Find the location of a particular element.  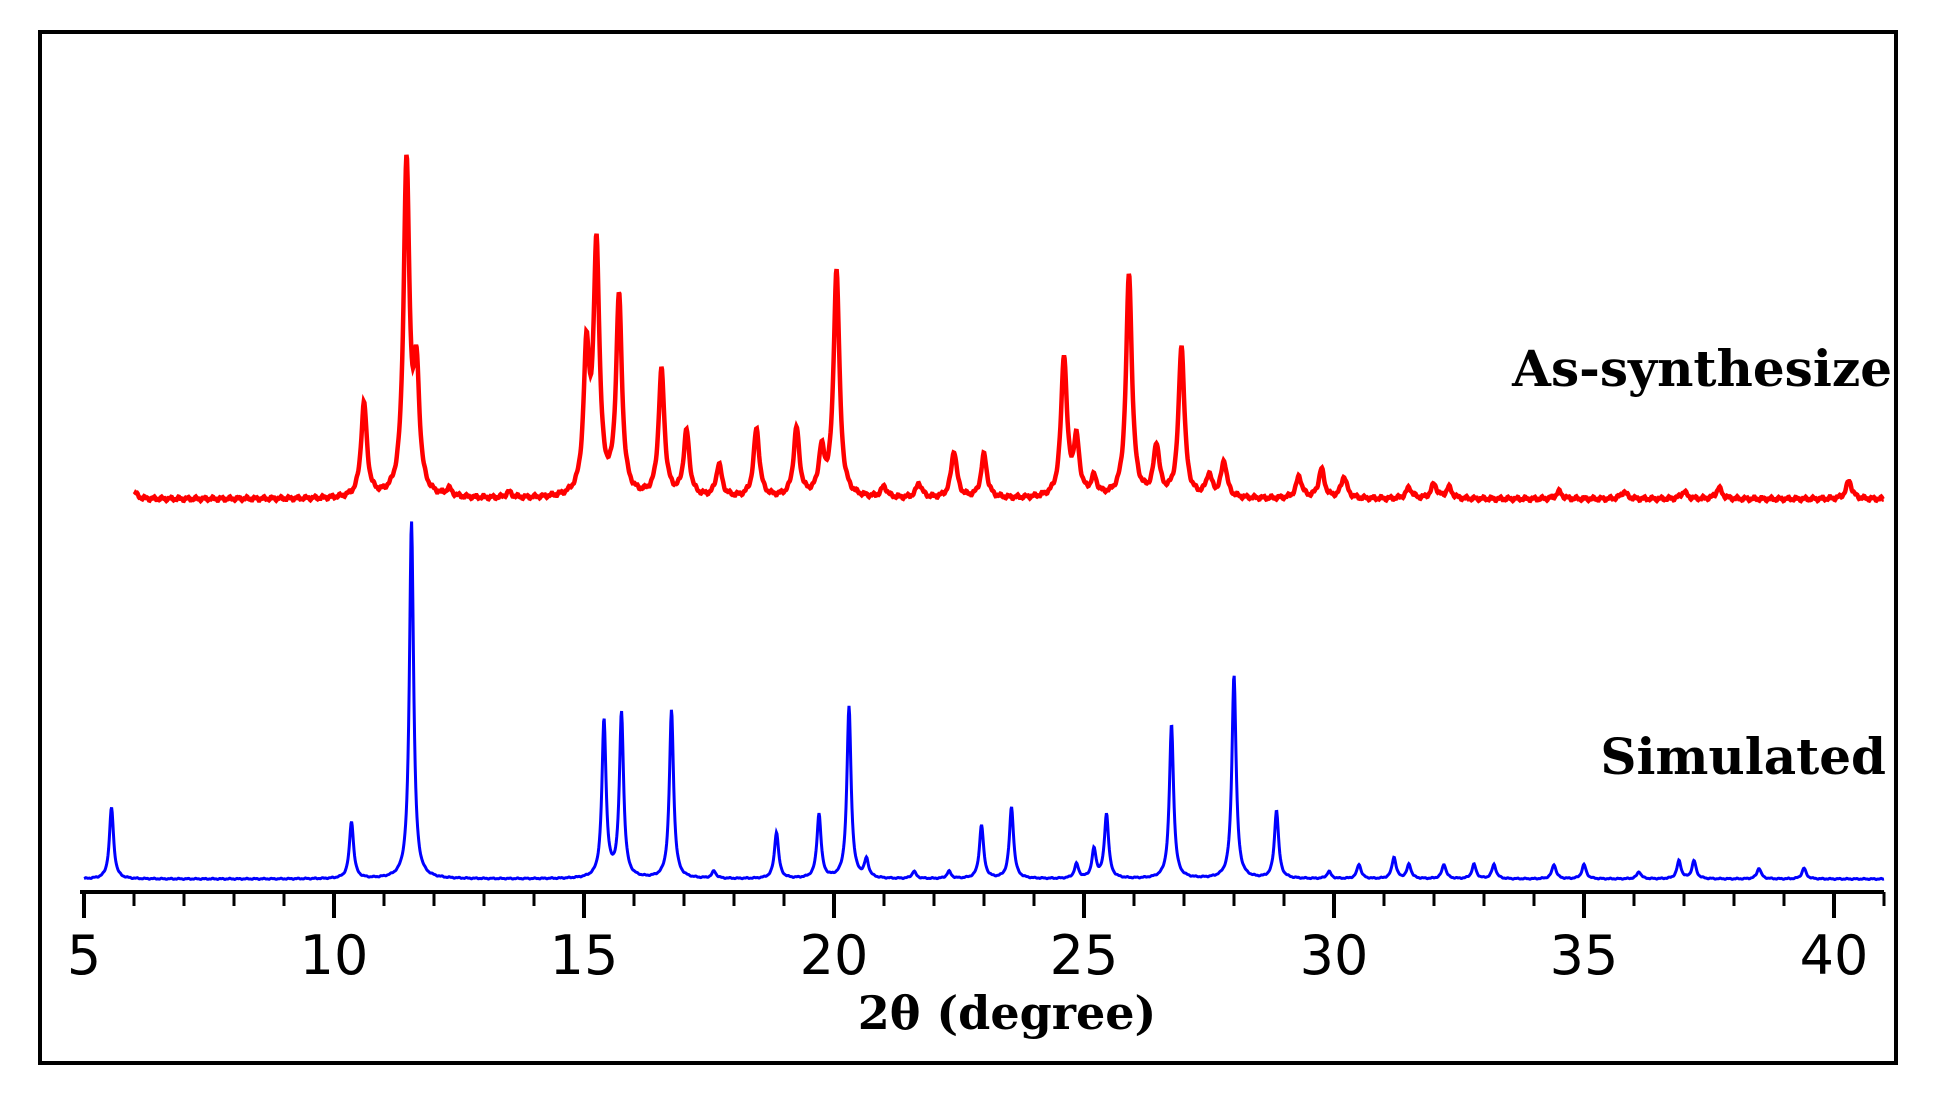

x-axis-ticks: 5 10 15 20 25 30 35 40 is located at coordinates (976, 939).